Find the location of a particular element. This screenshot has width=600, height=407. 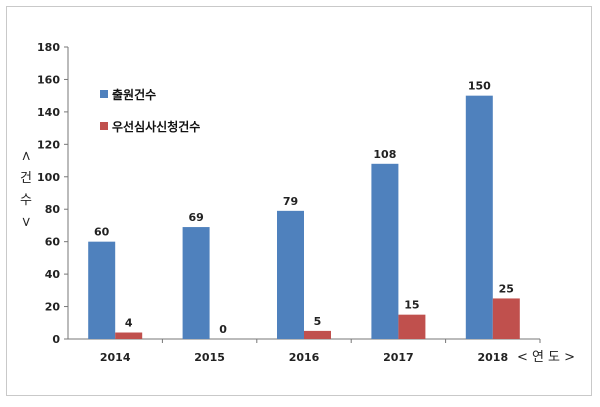

y-axis-label-char: > is located at coordinates (25, 222).